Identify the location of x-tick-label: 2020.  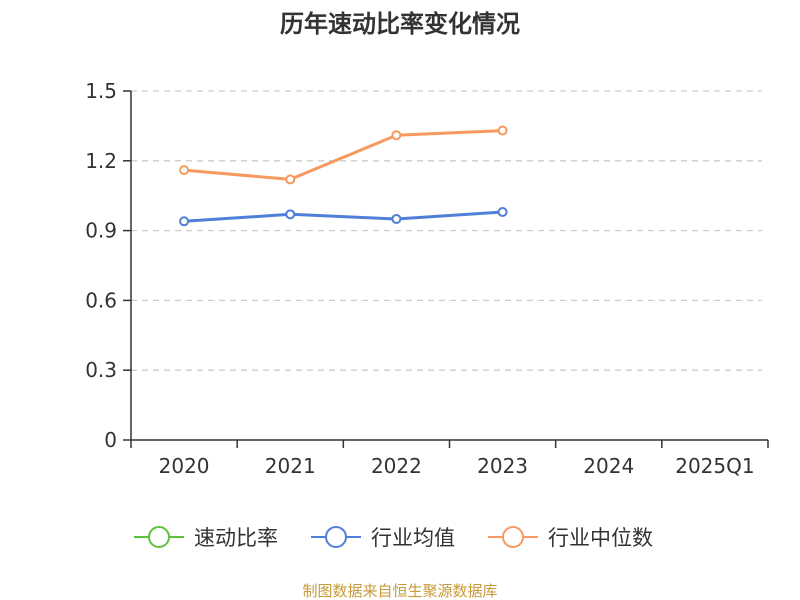
(184, 466).